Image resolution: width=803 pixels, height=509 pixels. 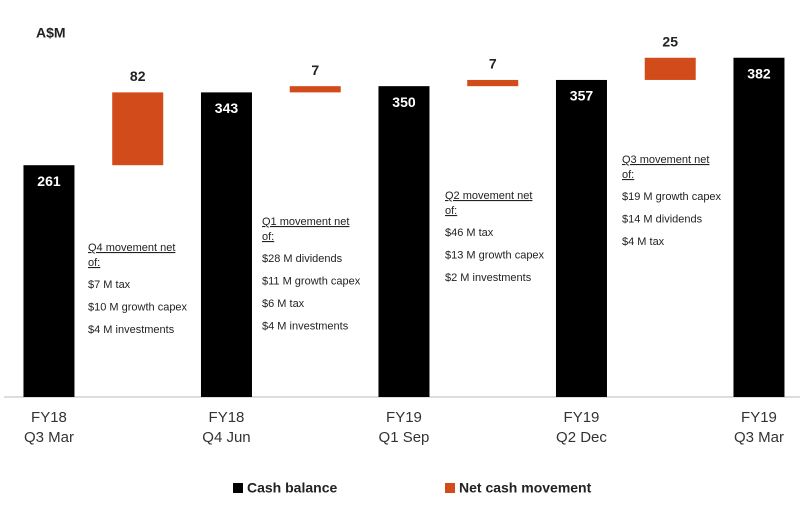 What do you see at coordinates (404, 102) in the screenshot?
I see `value-label: 350` at bounding box center [404, 102].